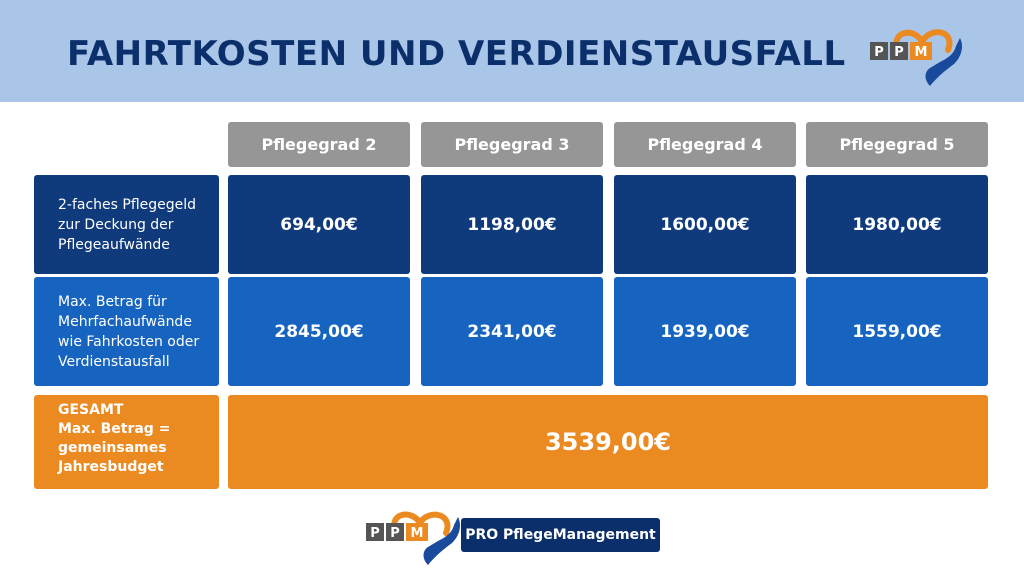 The image size is (1024, 576). What do you see at coordinates (923, 41) in the screenshot?
I see `heart-outline` at bounding box center [923, 41].